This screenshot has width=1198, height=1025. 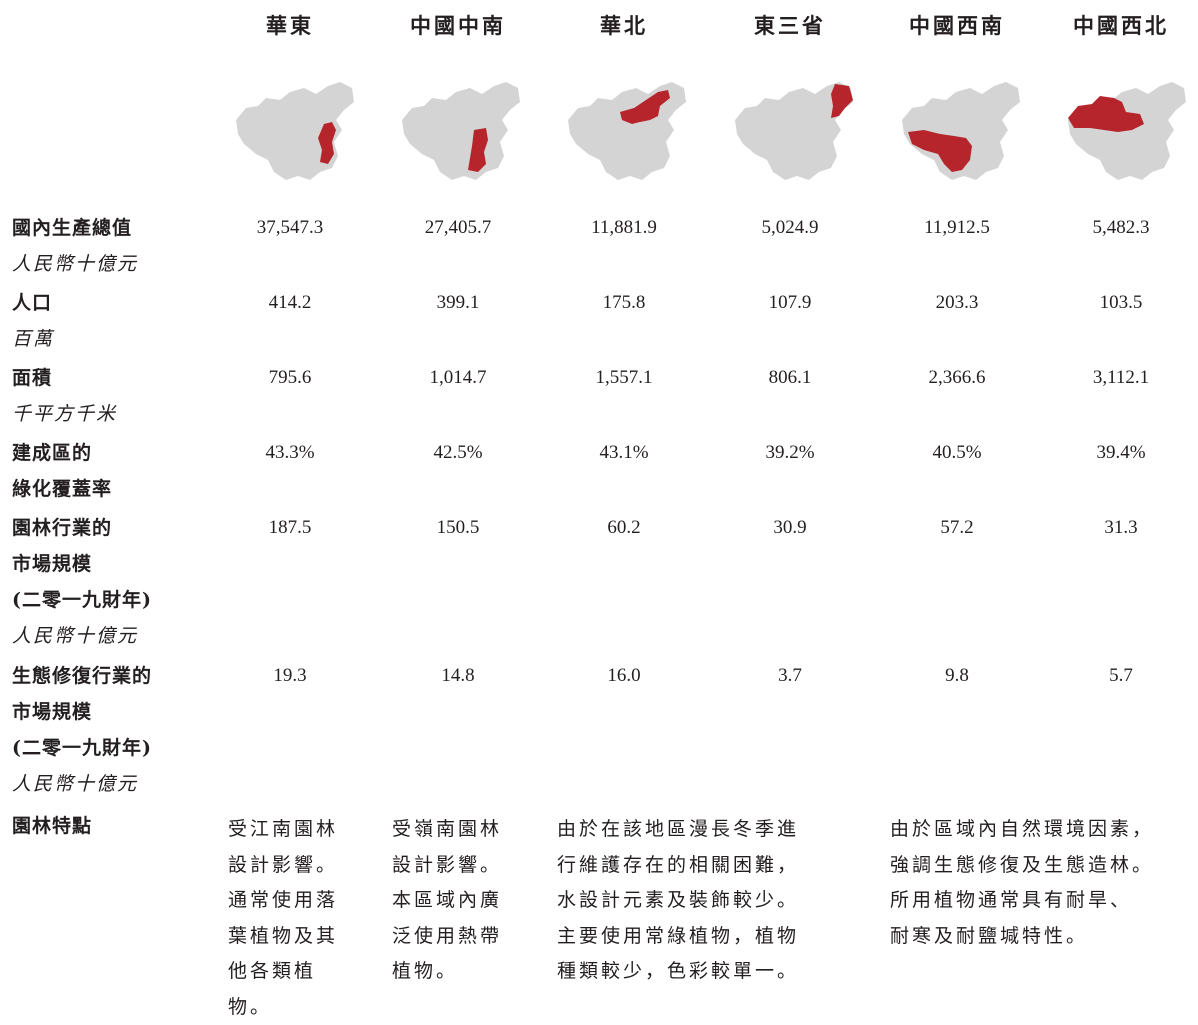 What do you see at coordinates (678, 937) in the screenshot?
I see `features-north-northeast-line: 主要使用常綠植物，植物` at bounding box center [678, 937].